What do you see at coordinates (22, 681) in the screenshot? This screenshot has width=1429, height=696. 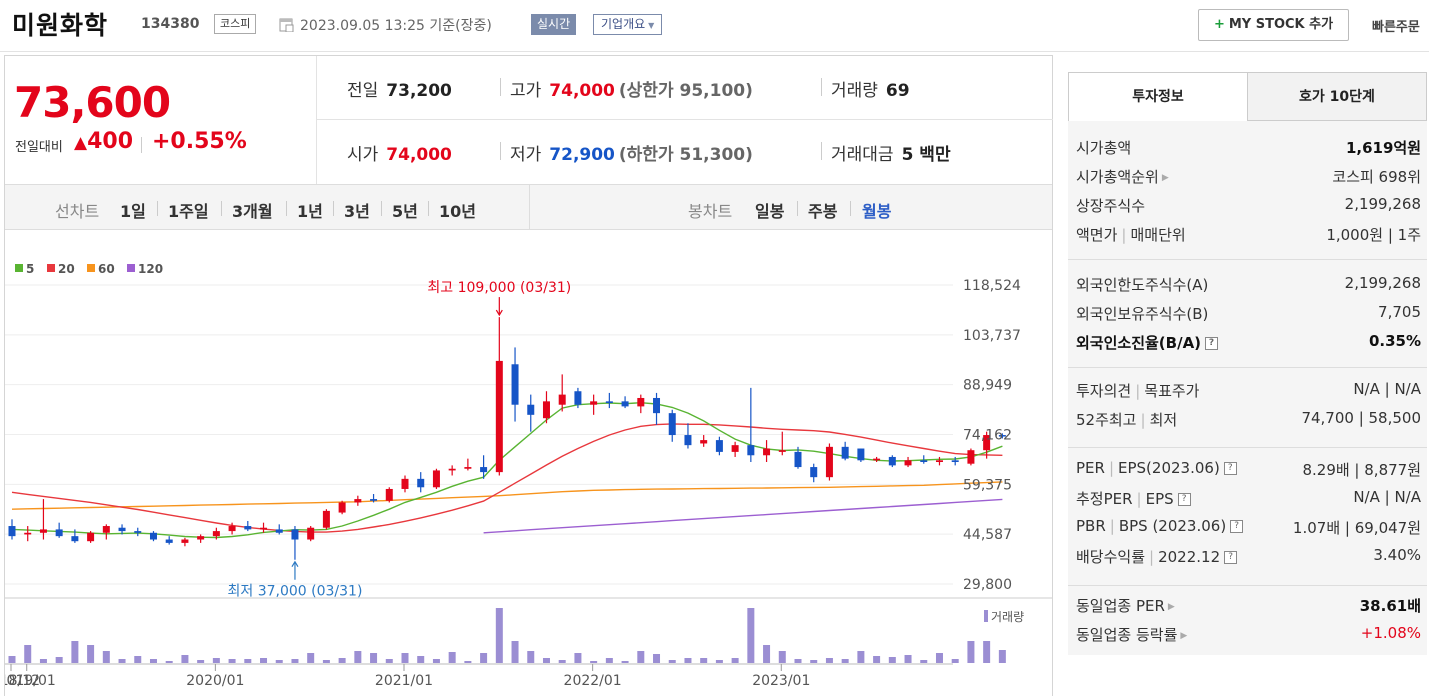 I see `x-tick-label: 2018/12` at bounding box center [22, 681].